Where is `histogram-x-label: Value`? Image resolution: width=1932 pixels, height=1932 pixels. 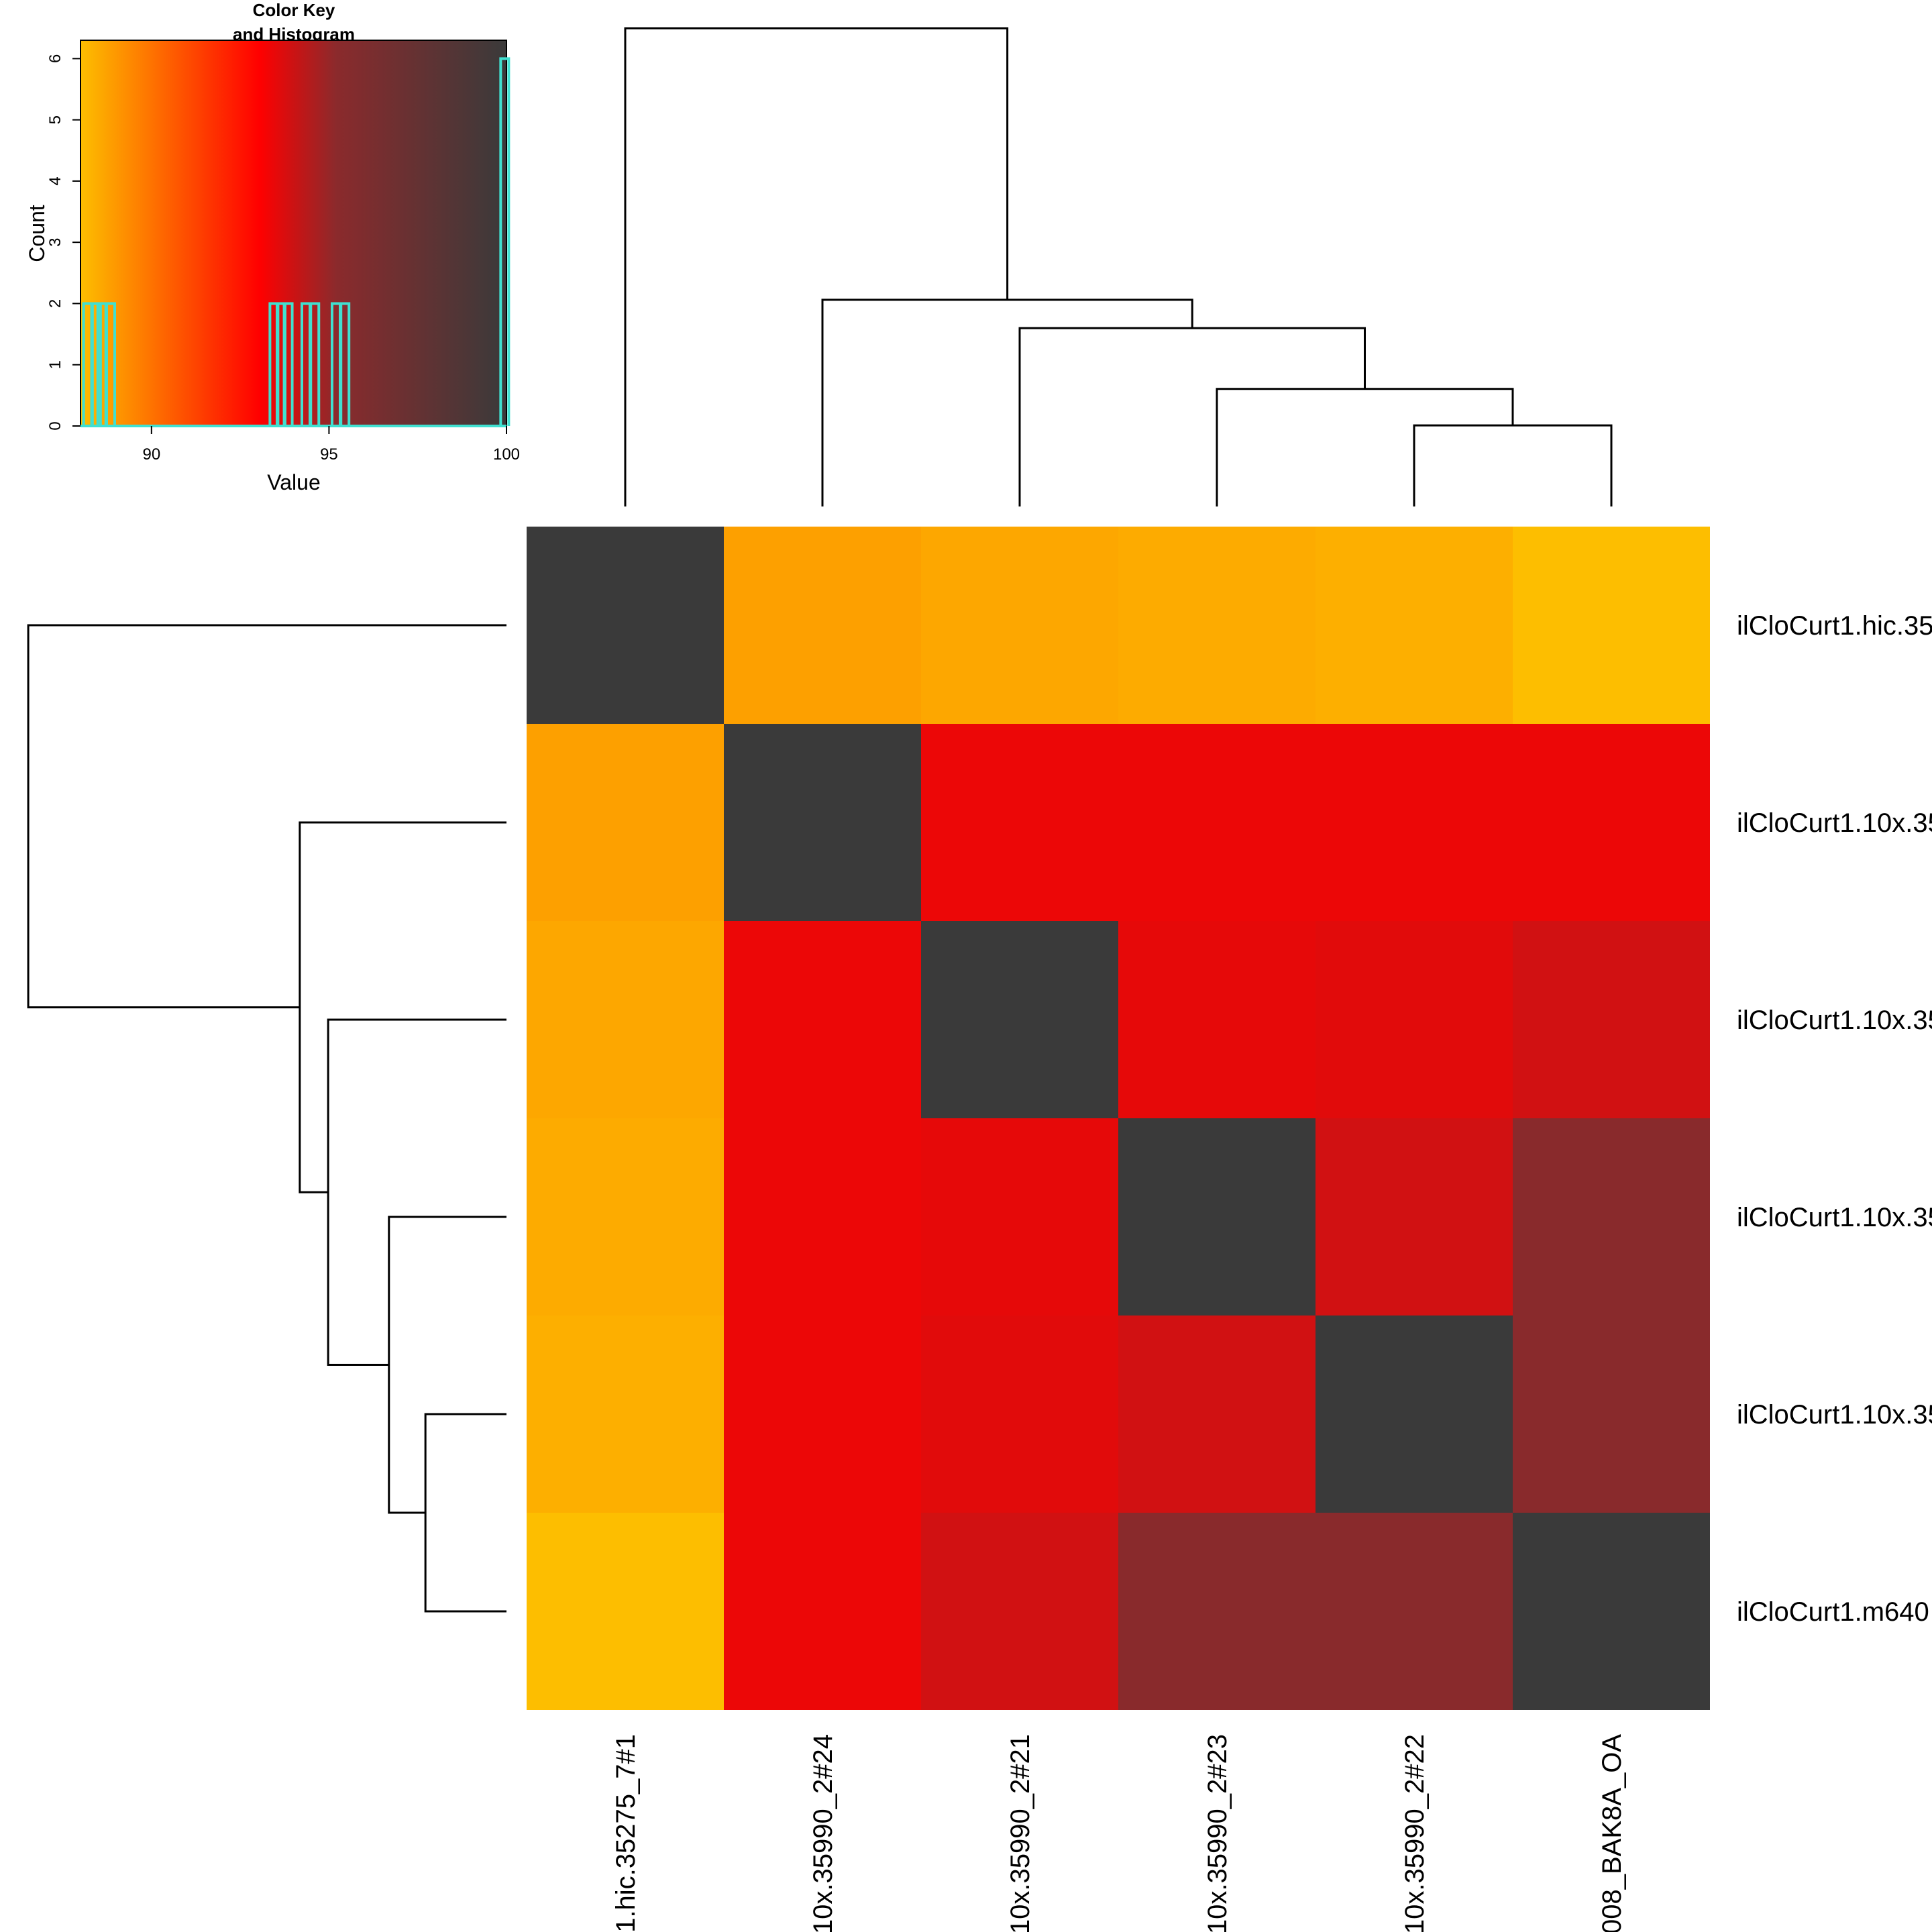 histogram-x-label: Value is located at coordinates (293, 482).